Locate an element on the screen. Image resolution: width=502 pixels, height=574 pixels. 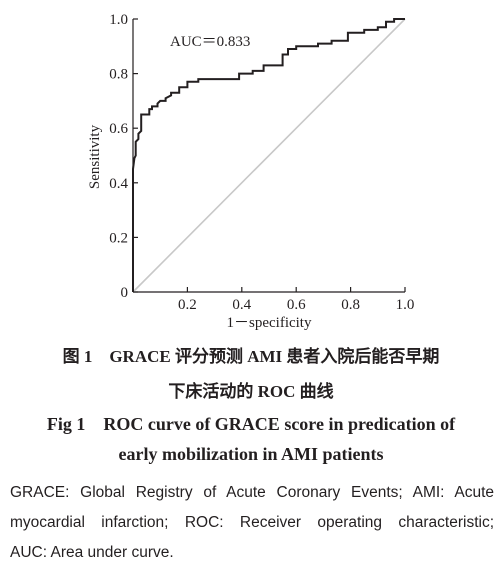
y-tick-label: 0.8 is located at coordinates (118, 75).